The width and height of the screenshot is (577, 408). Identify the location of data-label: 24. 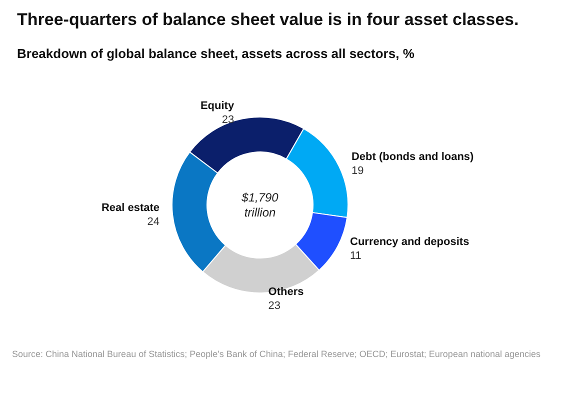
(153, 222).